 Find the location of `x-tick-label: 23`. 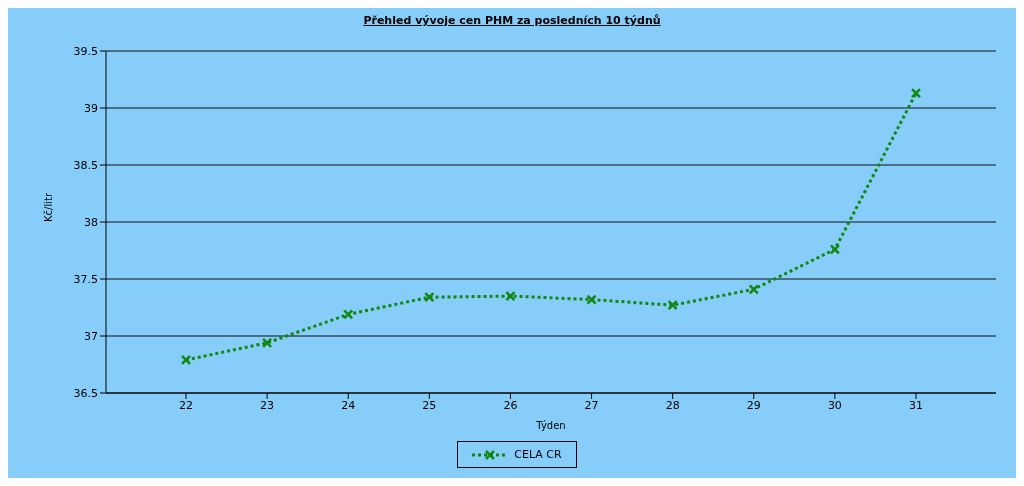

x-tick-label: 23 is located at coordinates (267, 405).